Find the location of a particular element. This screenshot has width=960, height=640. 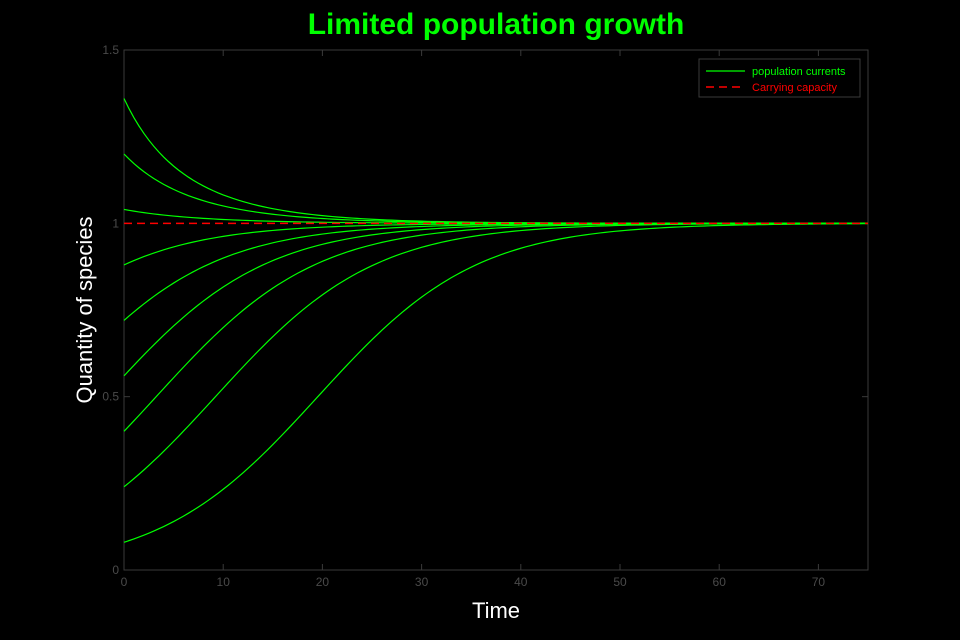

legend: population currents Carrying capacity is located at coordinates (779, 78).